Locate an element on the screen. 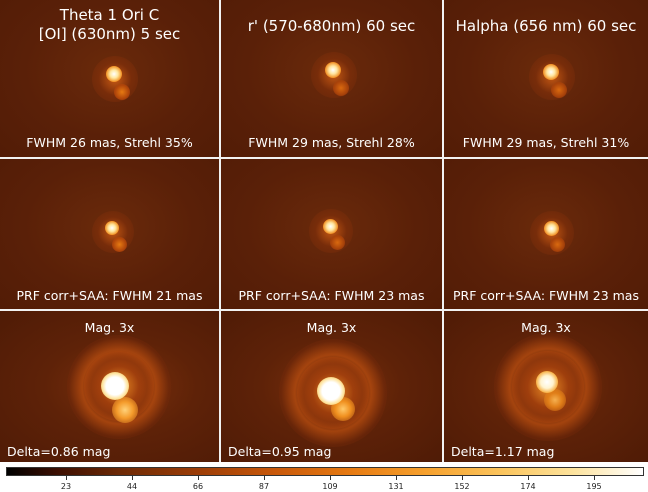  panel-caption: FWHM 29 mas, Strehl 28% is located at coordinates (331, 142).